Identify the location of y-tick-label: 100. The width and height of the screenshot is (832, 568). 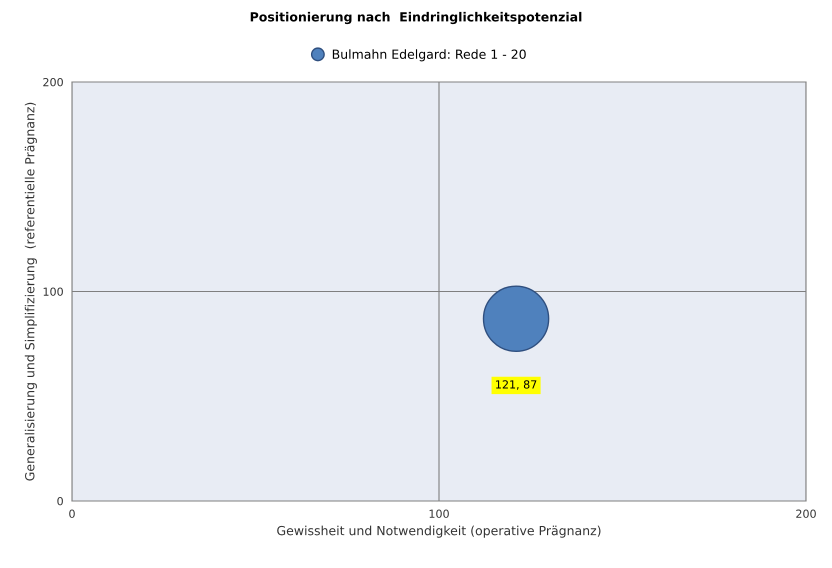
(53, 291).